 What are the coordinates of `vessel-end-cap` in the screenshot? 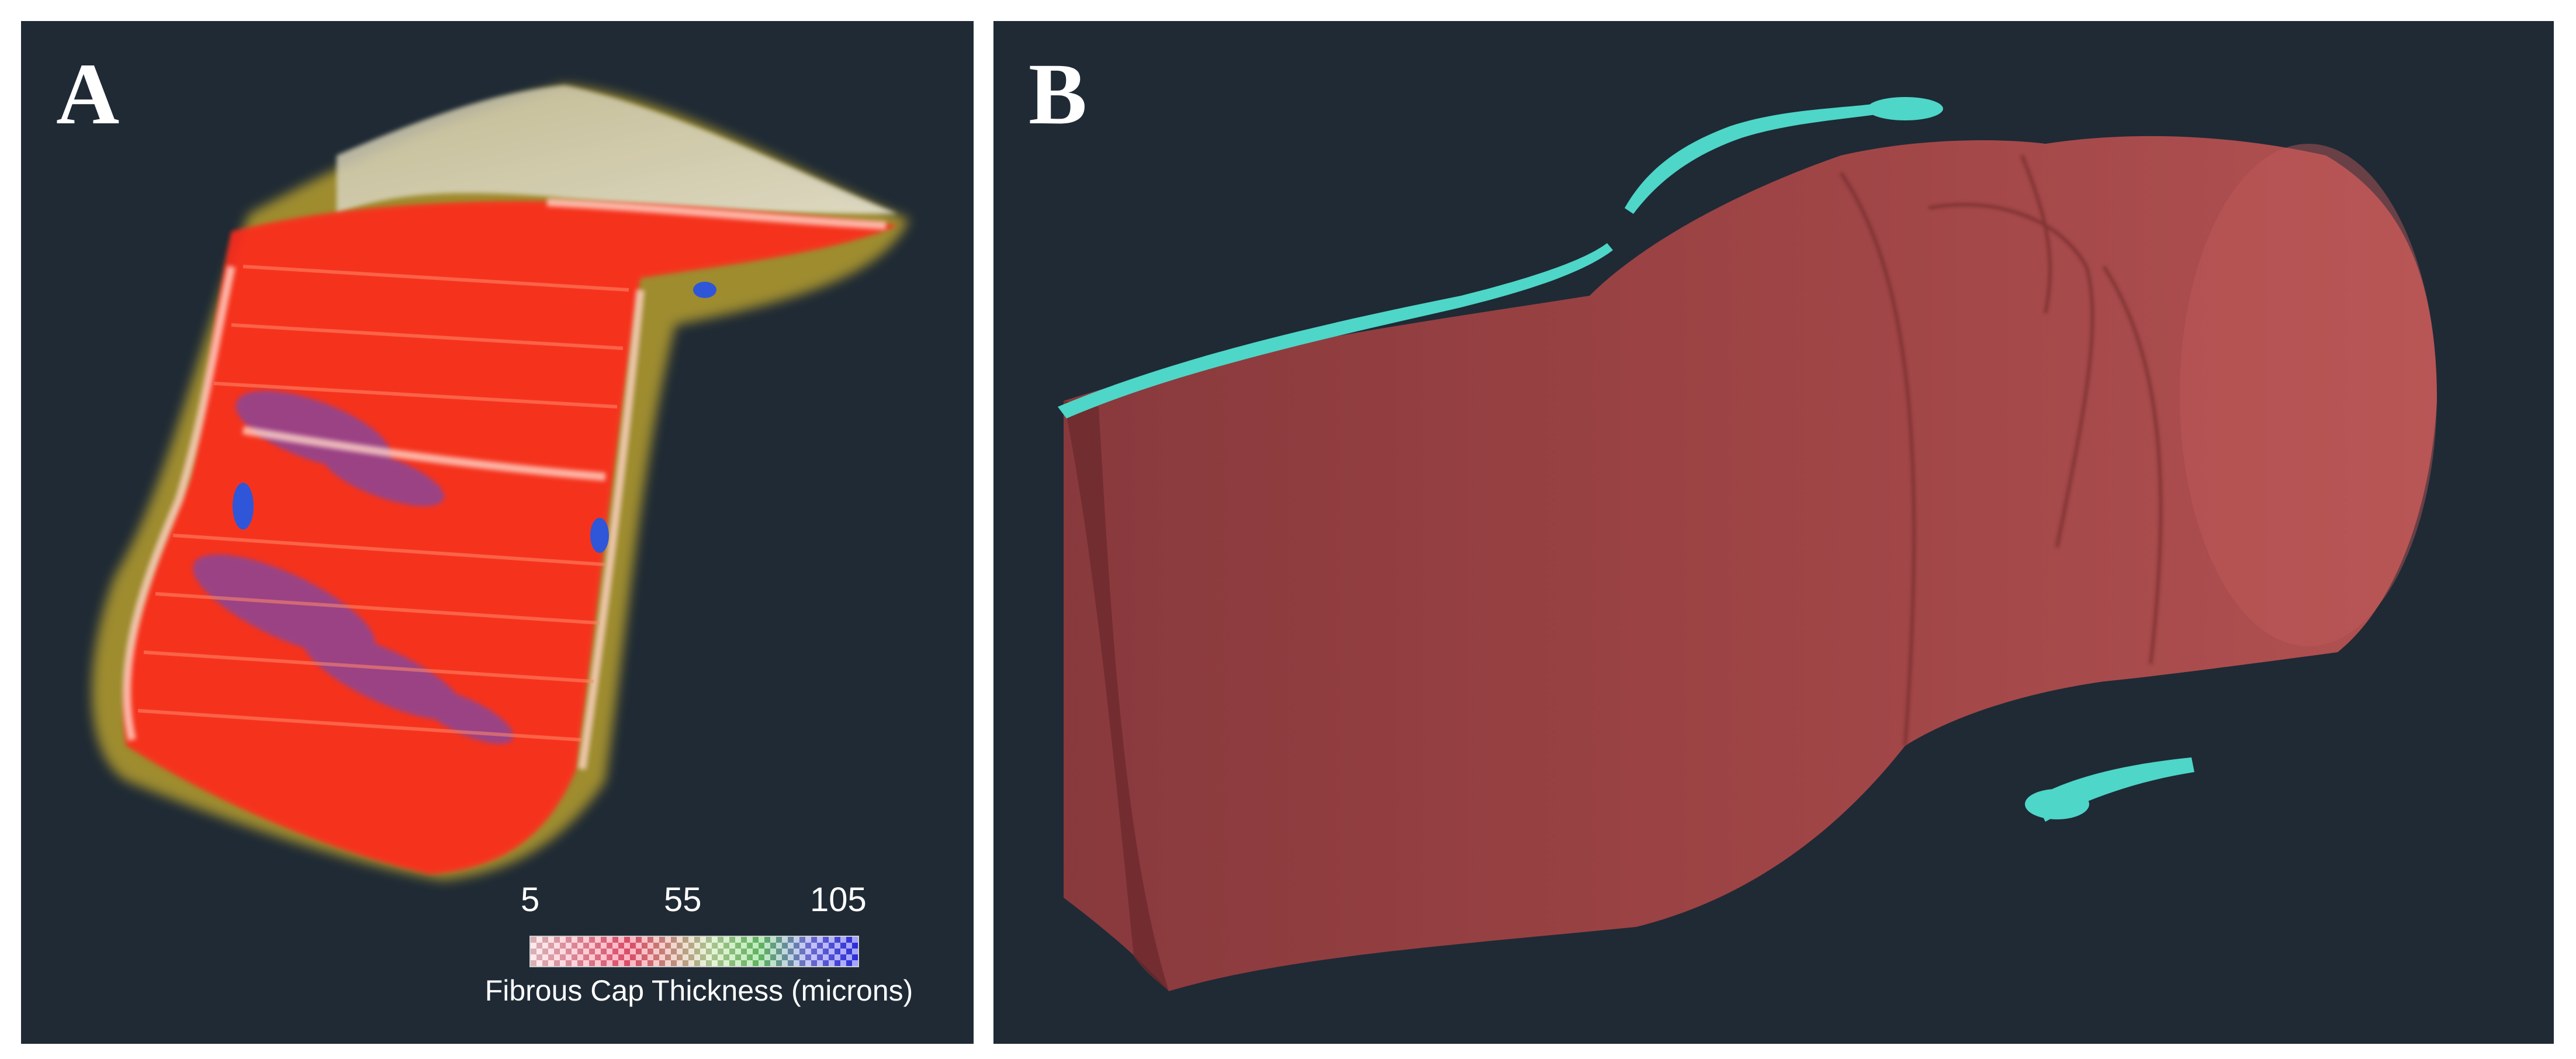 It's located at (2308, 395).